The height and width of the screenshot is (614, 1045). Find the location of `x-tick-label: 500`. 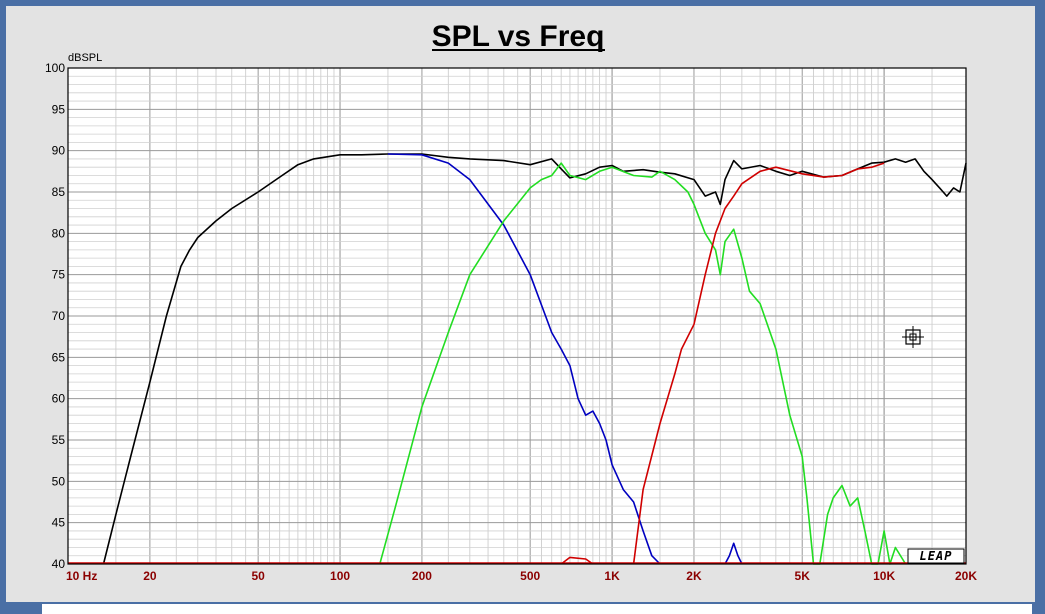

x-tick-label: 500 is located at coordinates (530, 576).